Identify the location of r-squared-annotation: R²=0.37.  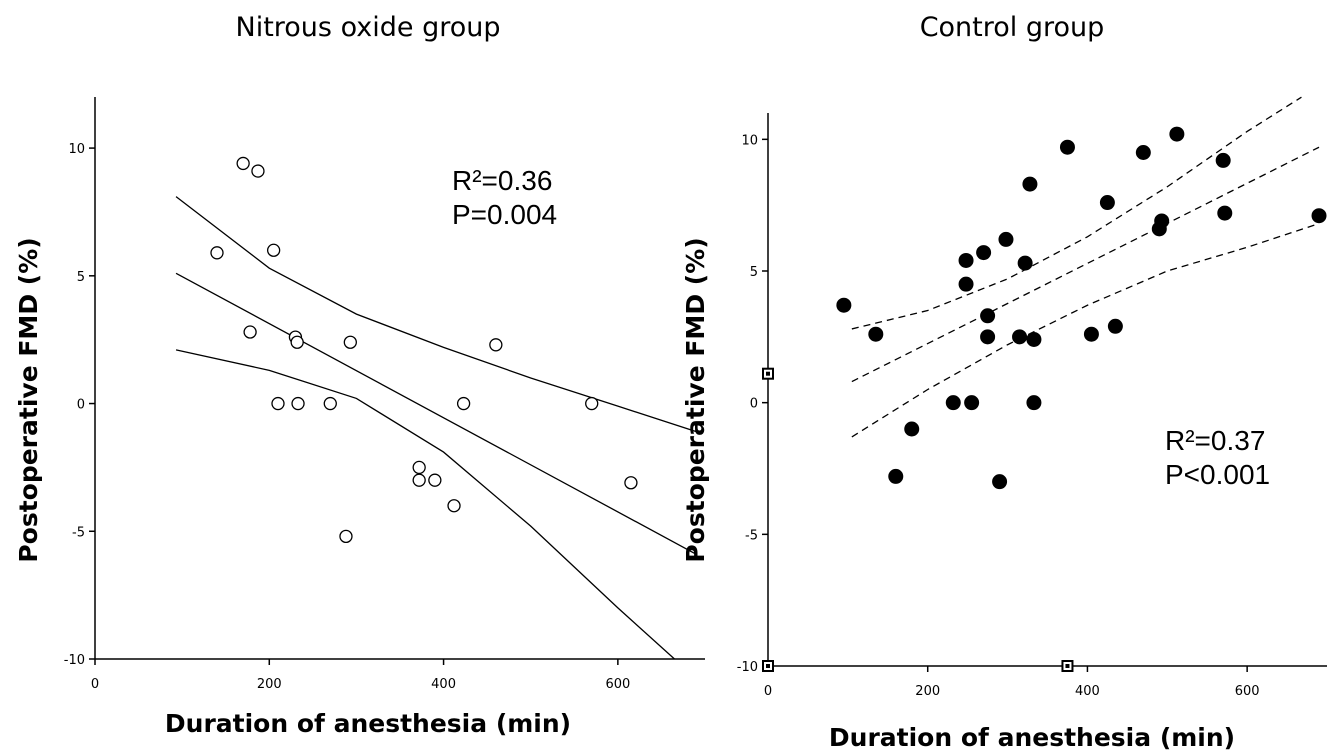
(1215, 440).